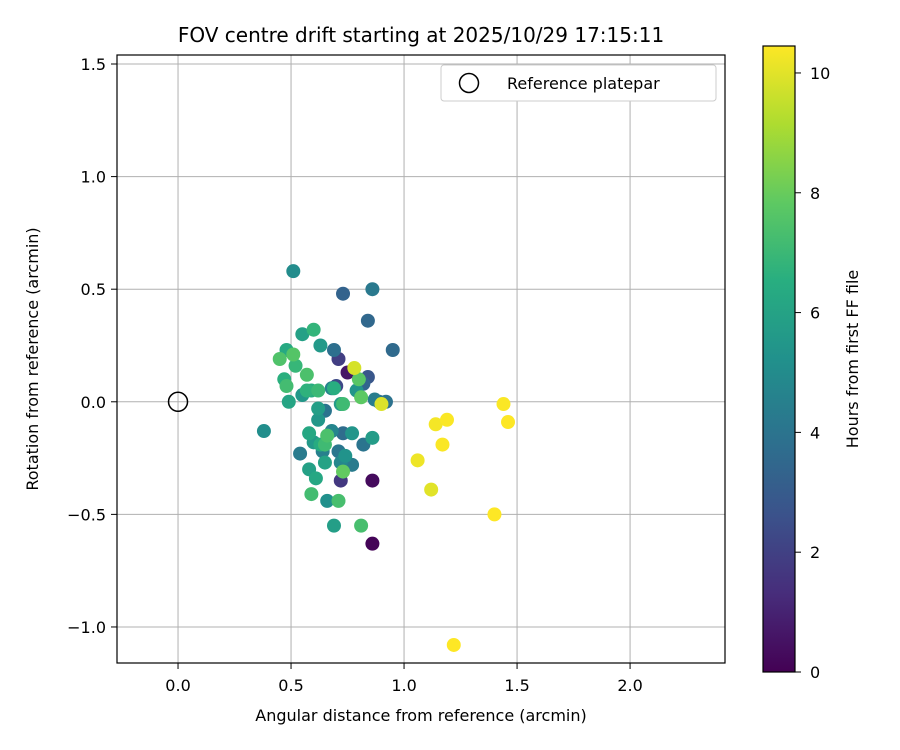 This screenshot has height=750, width=900. Describe the element at coordinates (516, 685) in the screenshot. I see `x-tick-label: 1.5` at that location.